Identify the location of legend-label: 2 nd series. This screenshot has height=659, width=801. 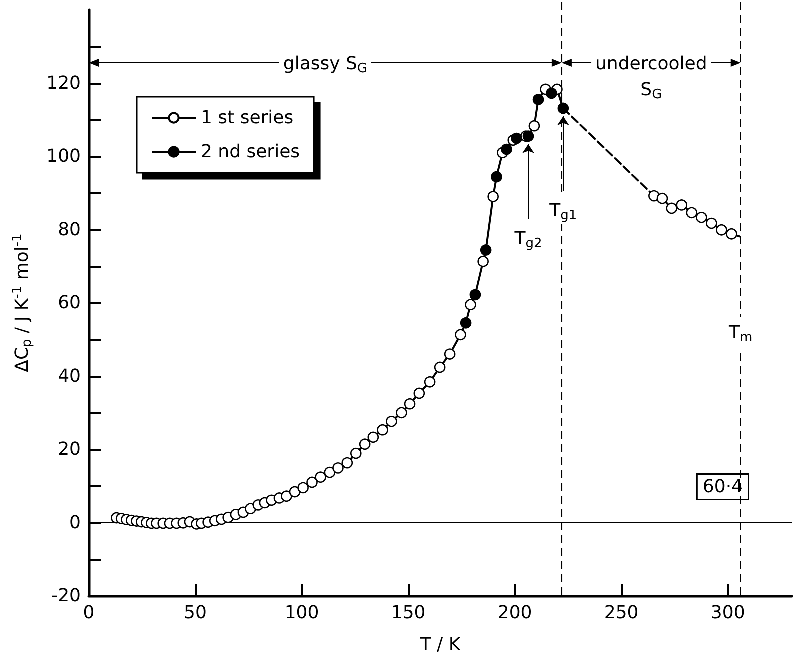
(250, 152).